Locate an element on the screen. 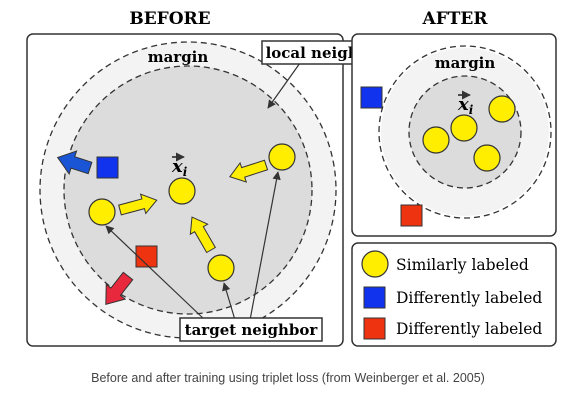  before-margin-label: margin is located at coordinates (178, 57).